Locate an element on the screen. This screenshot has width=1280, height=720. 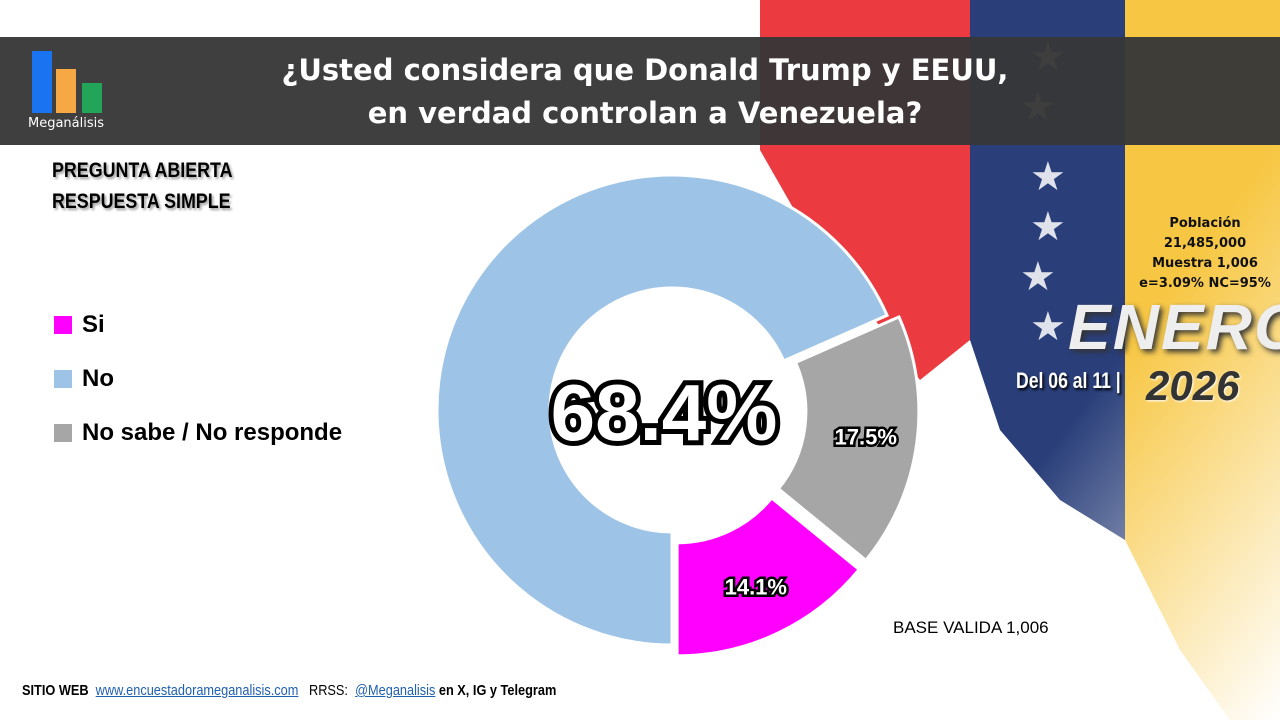
poblacion-label: Población is located at coordinates (1205, 223).